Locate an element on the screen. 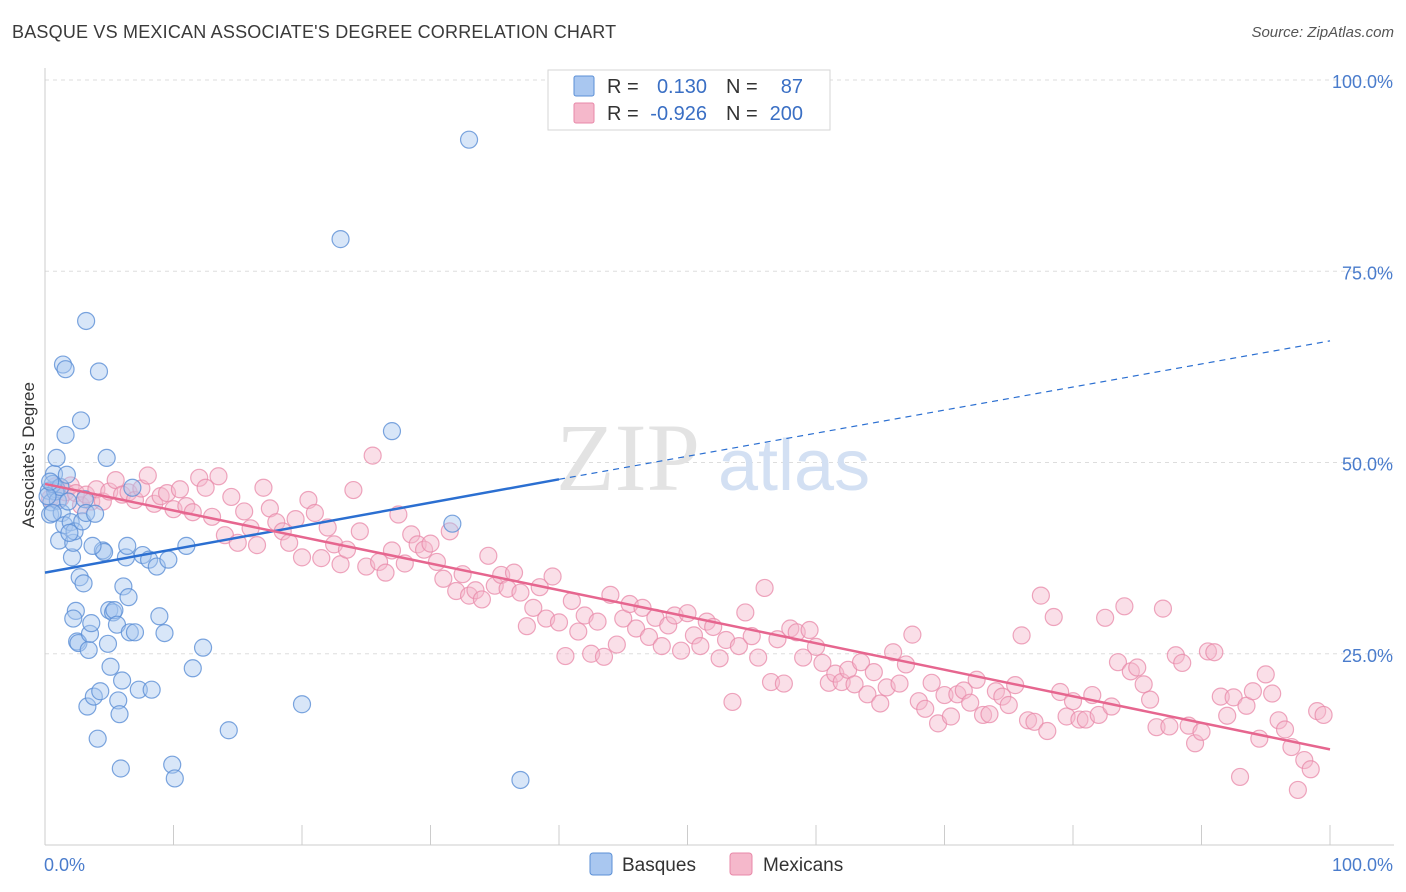 The width and height of the screenshot is (1406, 892). legend-label-mexicans: Mexicans is located at coordinates (803, 865).